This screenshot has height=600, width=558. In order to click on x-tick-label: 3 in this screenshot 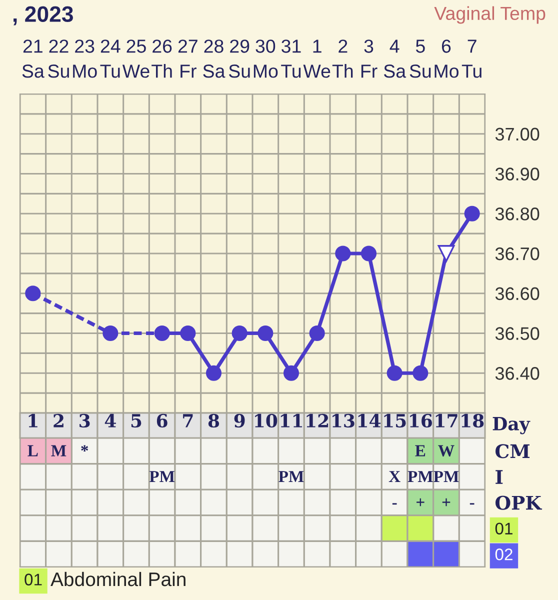, I will do `click(85, 421)`.